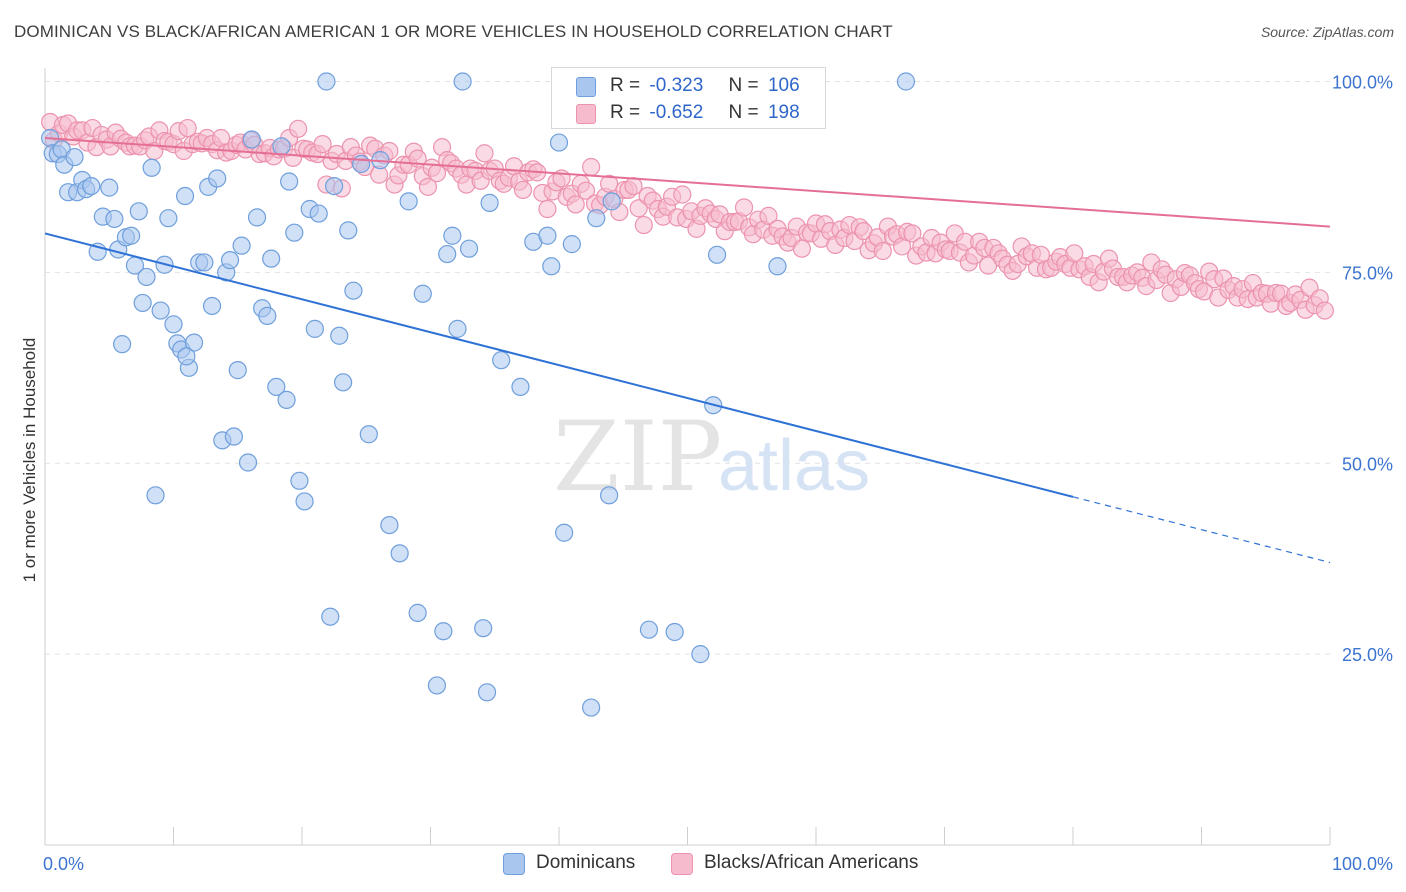 Image resolution: width=1406 pixels, height=892 pixels. I want to click on watermark-zip: ZIP, so click(637, 457).